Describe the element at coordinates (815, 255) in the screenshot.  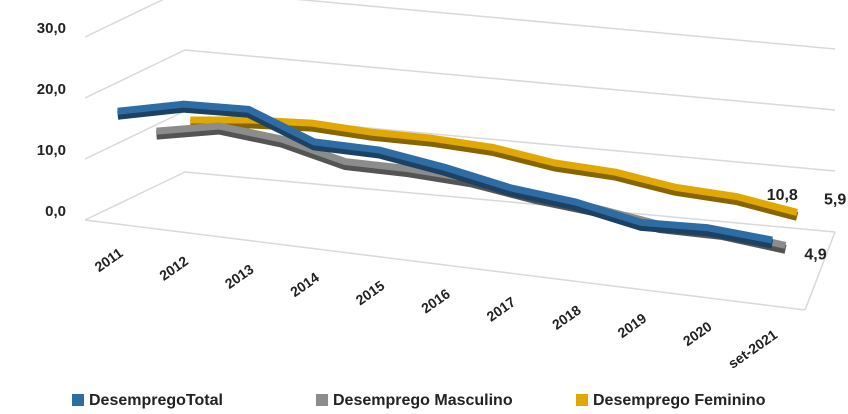
I see `data-label: 4,9` at that location.